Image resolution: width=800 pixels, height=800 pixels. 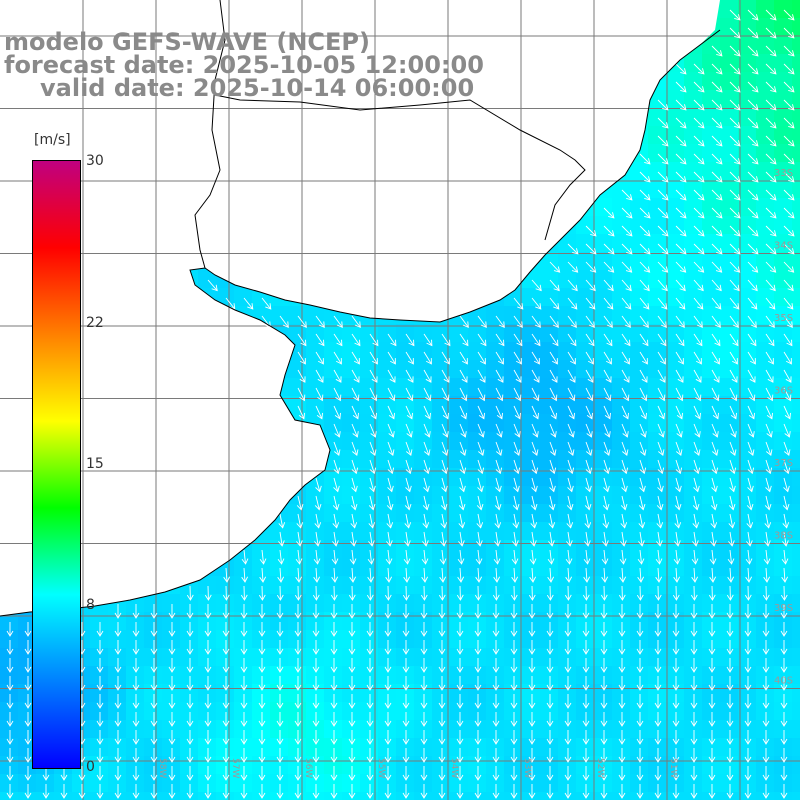 What do you see at coordinates (783, 681) in the screenshot?
I see `latitude-label: 40S` at bounding box center [783, 681].